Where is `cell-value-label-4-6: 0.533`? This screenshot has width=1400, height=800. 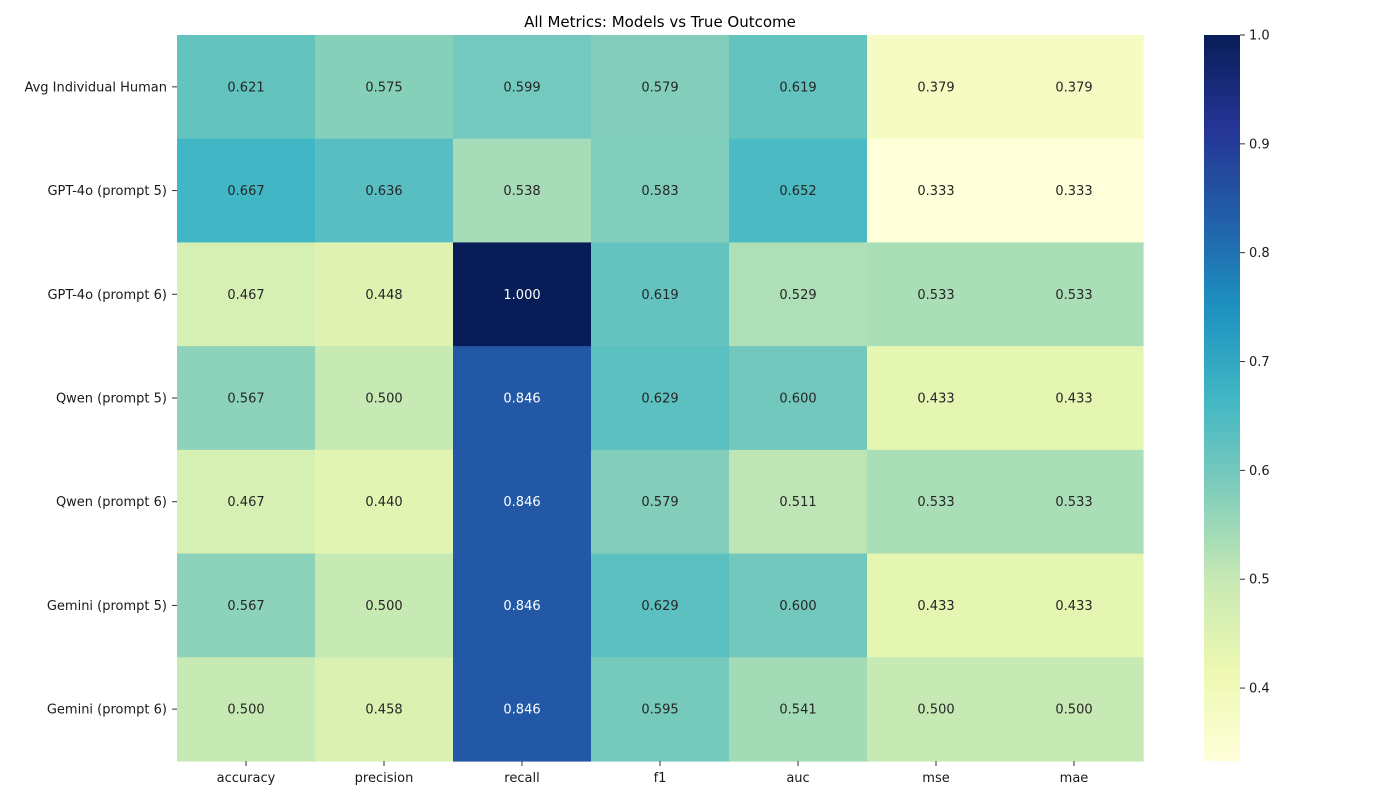
cell-value-label-4-6: 0.533 is located at coordinates (1073, 502).